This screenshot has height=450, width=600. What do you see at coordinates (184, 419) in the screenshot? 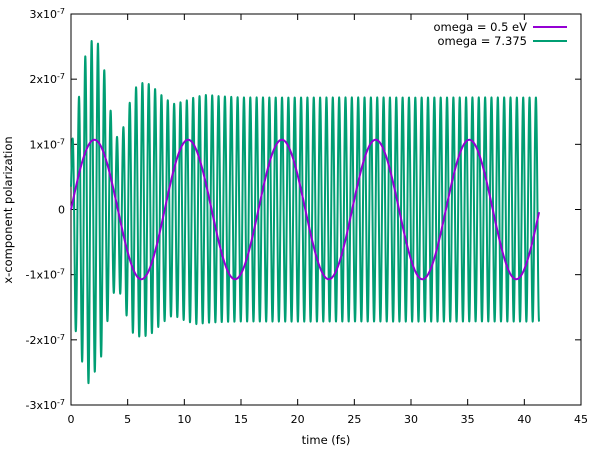
I see `x-tick-label: 10` at bounding box center [184, 419].